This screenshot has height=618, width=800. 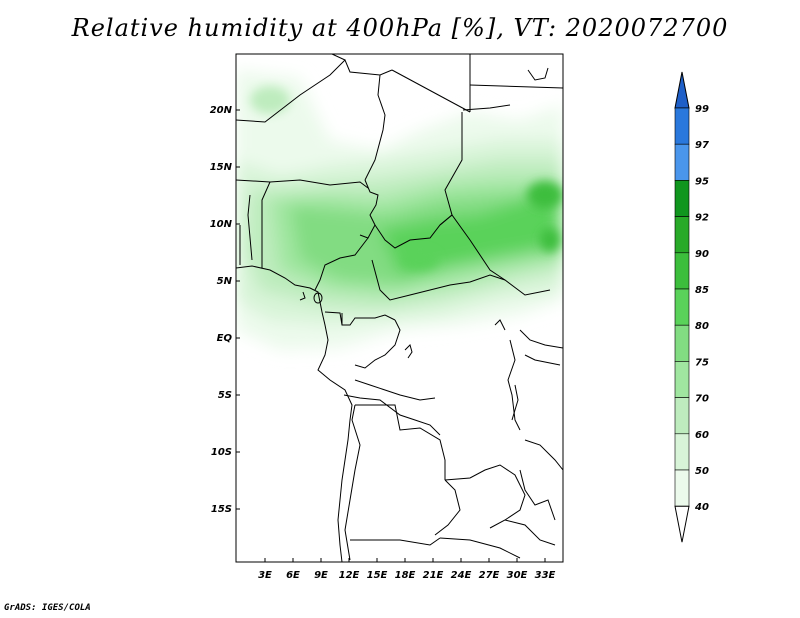 I want to click on colorbar-label: 40, so click(x=701, y=507).